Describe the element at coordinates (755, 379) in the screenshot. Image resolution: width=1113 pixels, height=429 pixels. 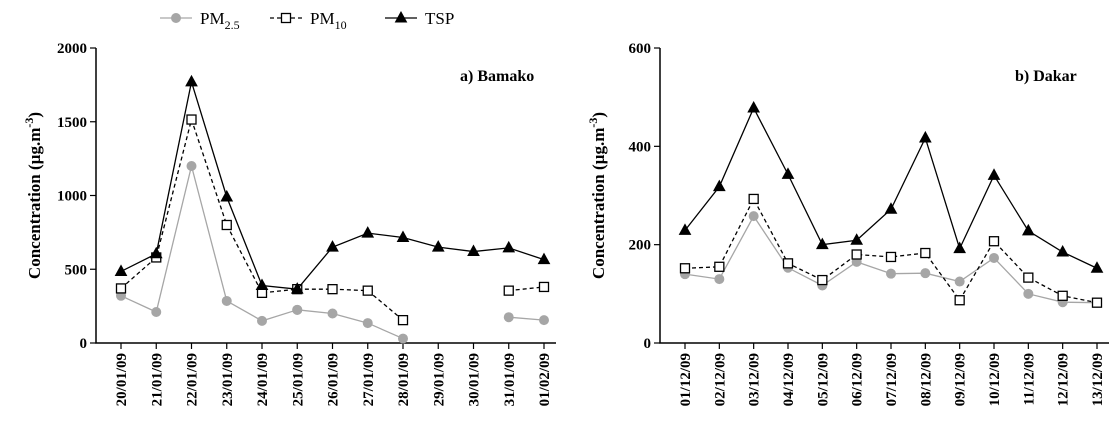
I see `x-tick-label: 03/12/09` at that location.